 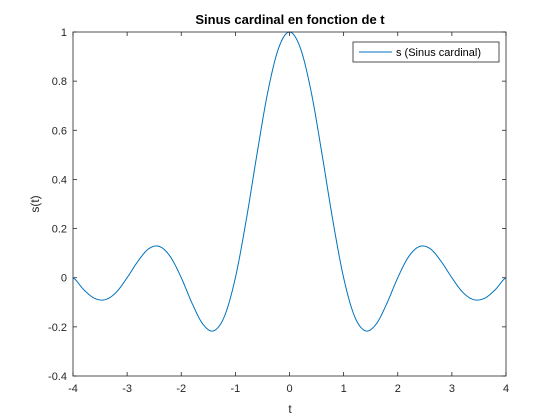 What do you see at coordinates (127, 389) in the screenshot?
I see `x-tick-label: -3` at bounding box center [127, 389].